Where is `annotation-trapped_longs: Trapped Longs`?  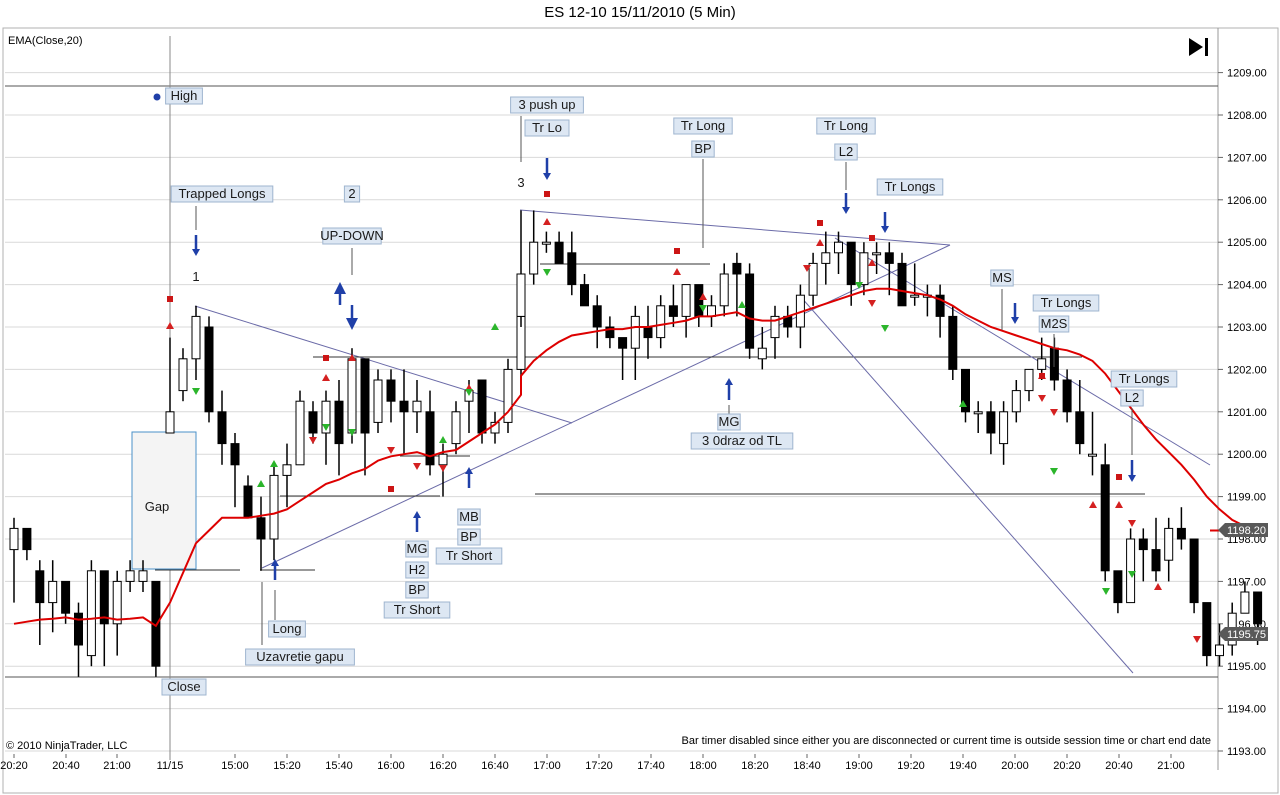
annotation-trapped_longs: Trapped Longs is located at coordinates (222, 207).